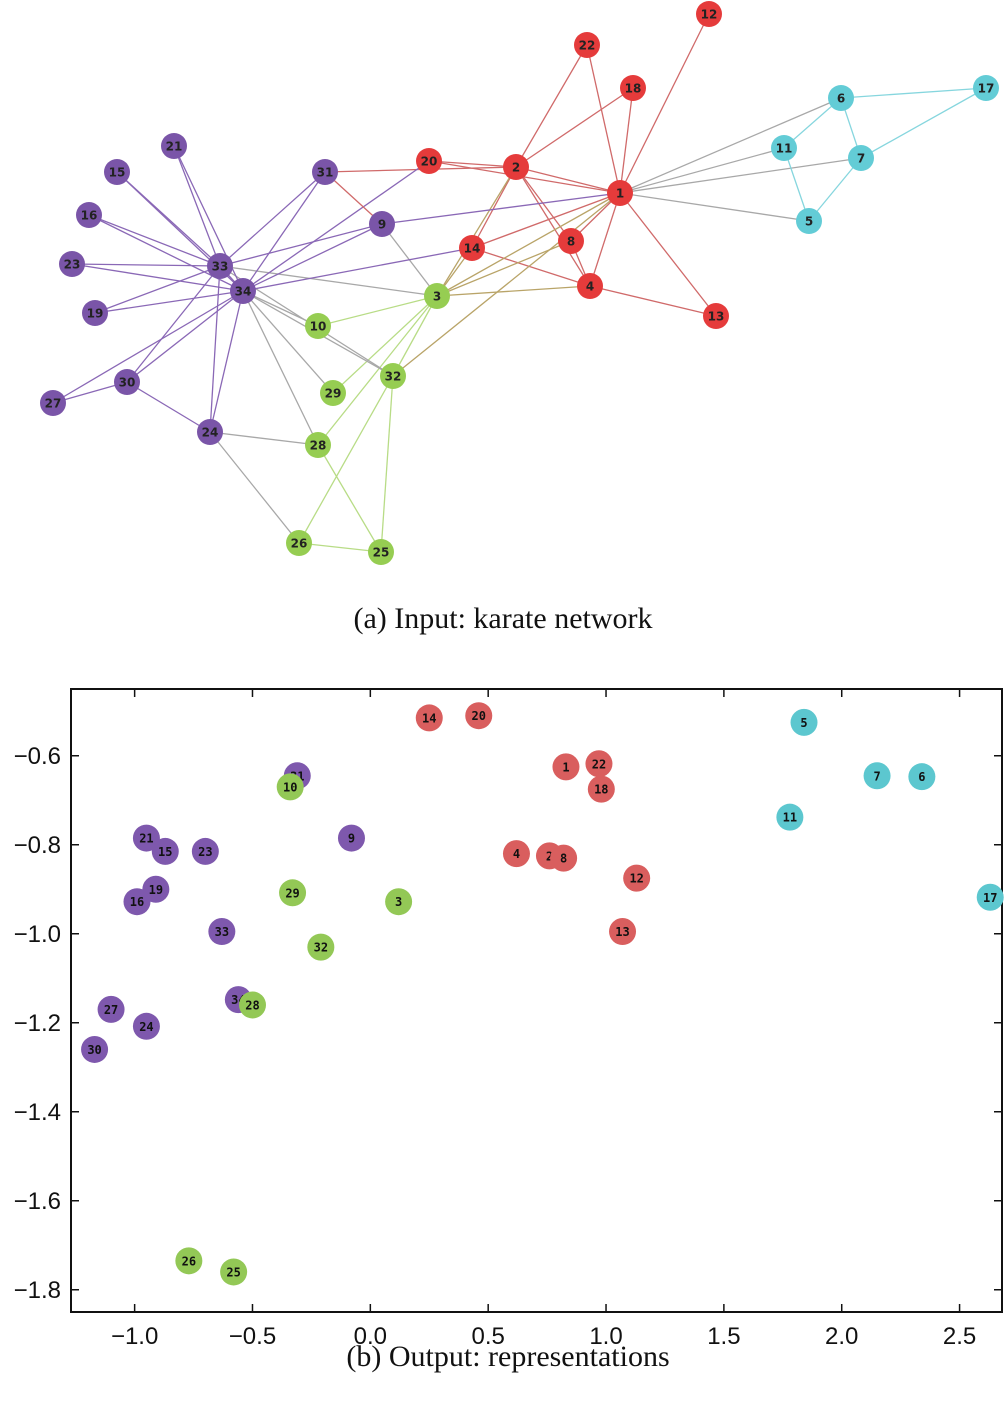 The image size is (1005, 1409). I want to click on network-node-5: 5, so click(809, 221).